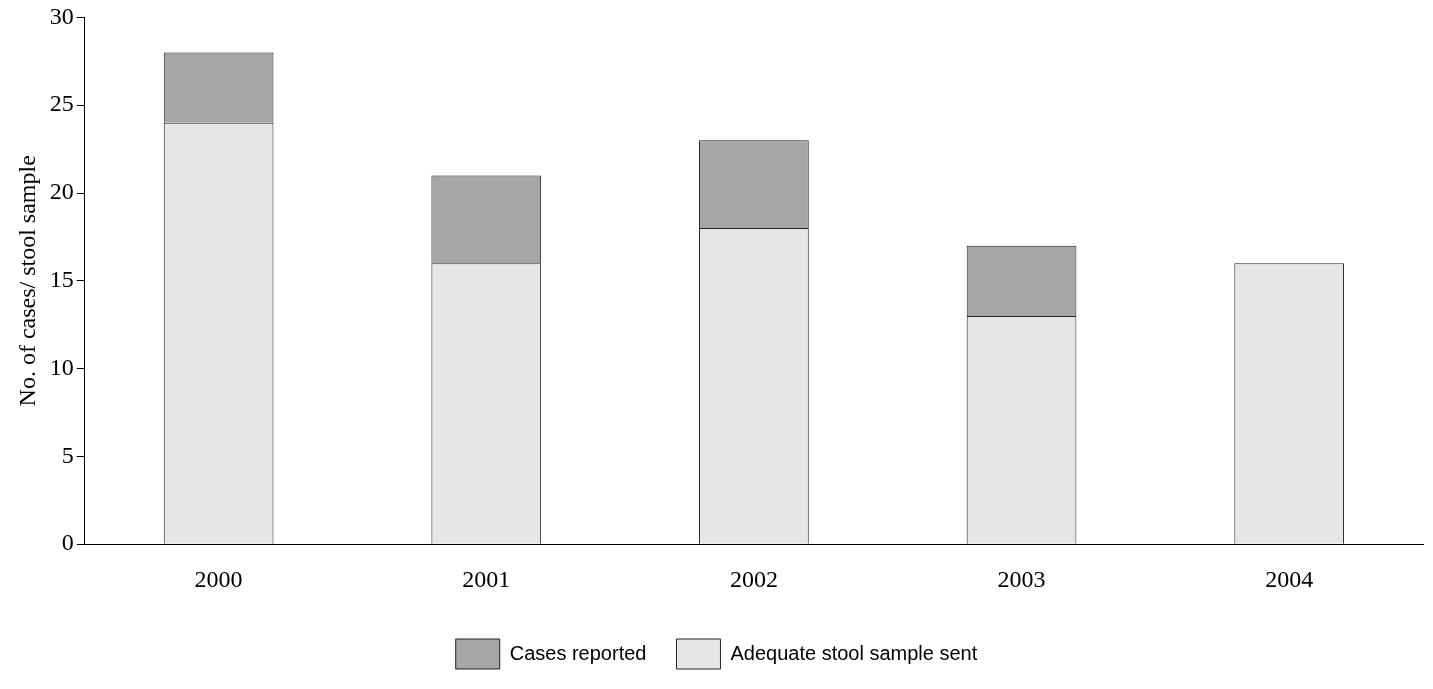 The image size is (1433, 689). I want to click on y-tick-label: 25, so click(61, 103).